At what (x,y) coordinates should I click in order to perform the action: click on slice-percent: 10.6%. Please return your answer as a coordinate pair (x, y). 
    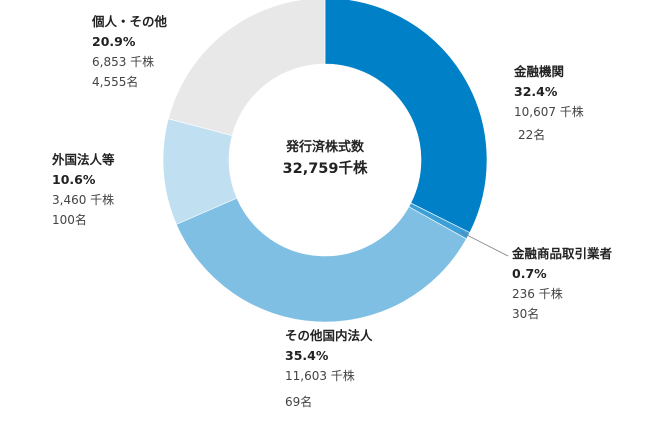
    Looking at the image, I should click on (74, 179).